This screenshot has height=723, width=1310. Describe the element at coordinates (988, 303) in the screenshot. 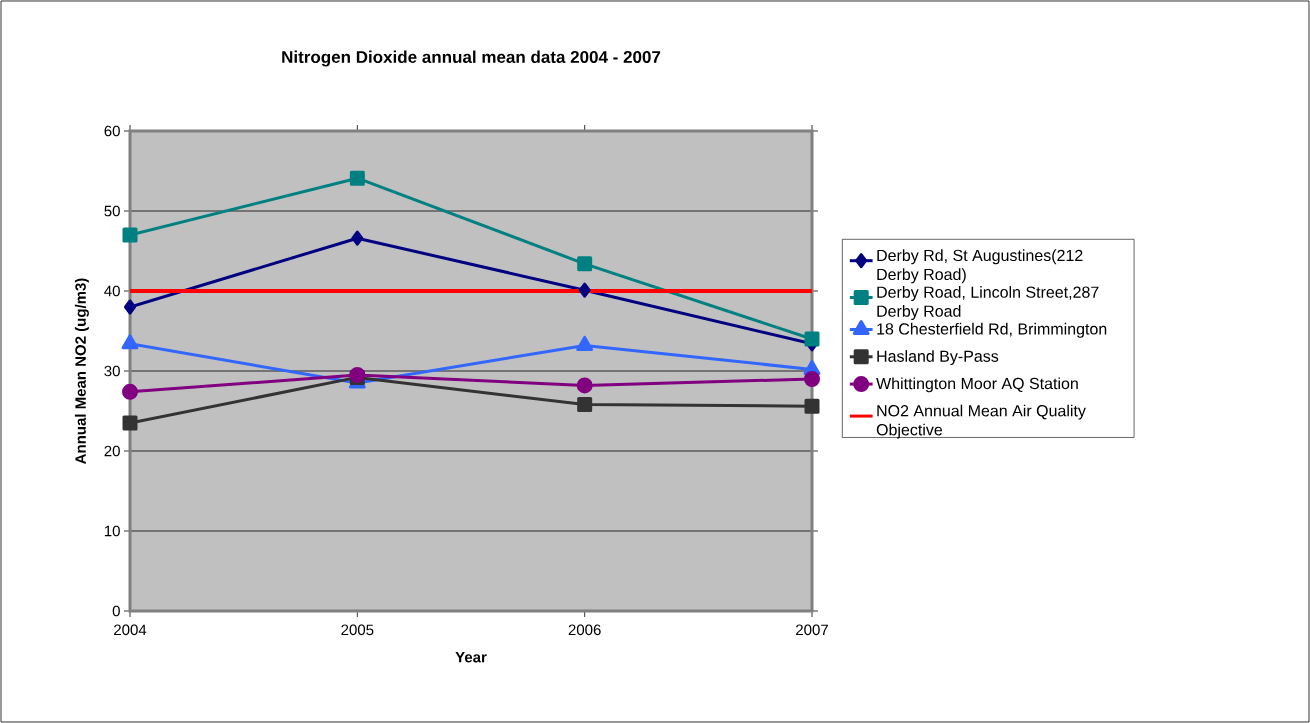

I see `legend-label: Derby Road, Lincoln Street,287 Derby Road` at that location.